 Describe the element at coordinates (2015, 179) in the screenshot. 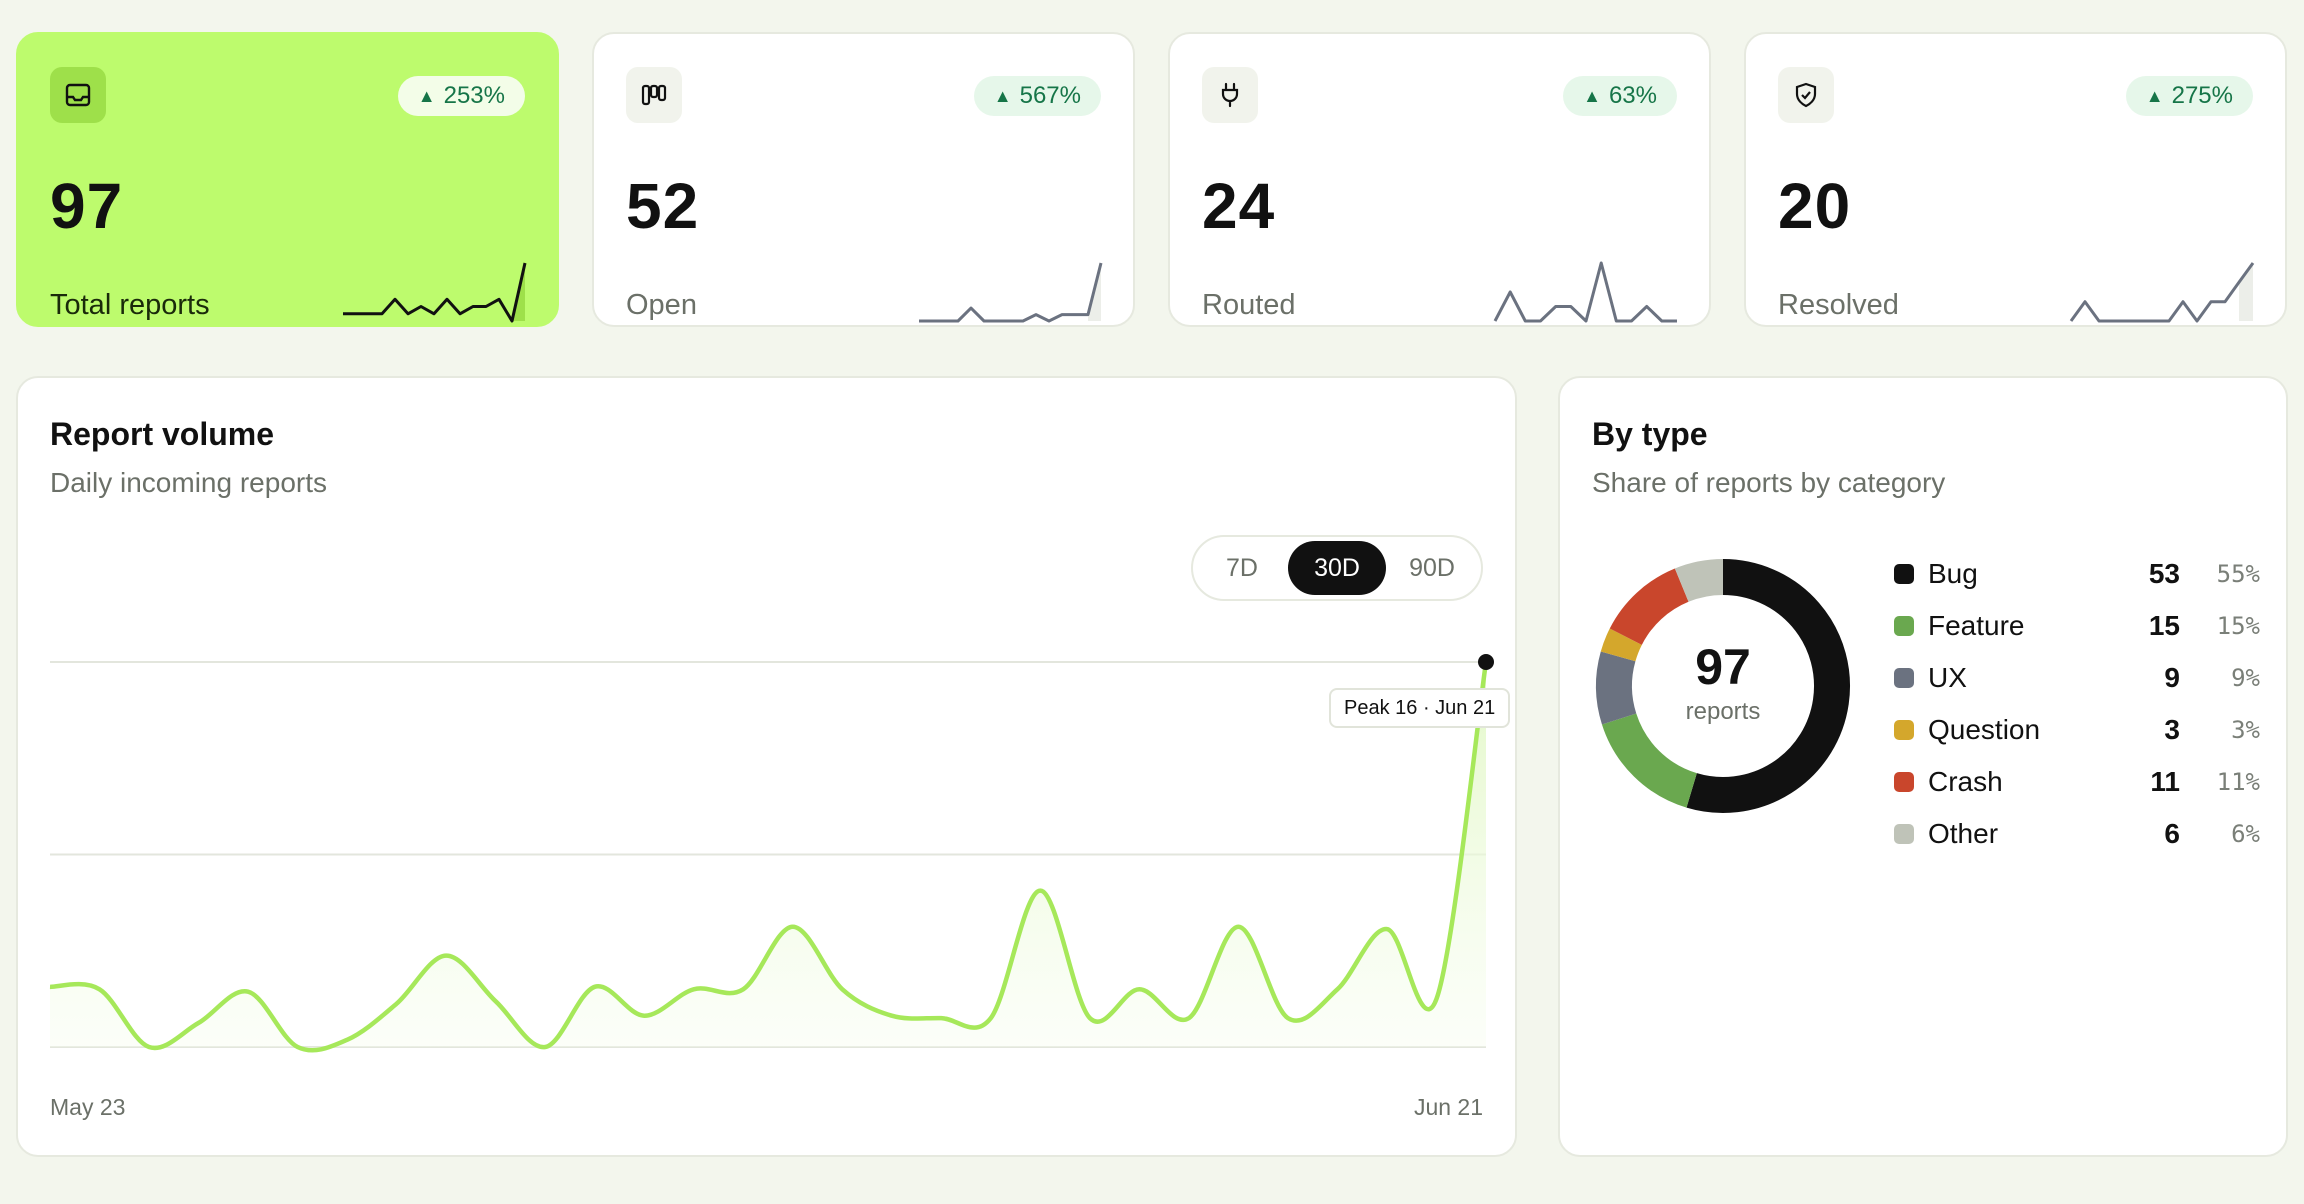

I see `stat-card-resolved: ▲ 275% 20 Resolved` at that location.